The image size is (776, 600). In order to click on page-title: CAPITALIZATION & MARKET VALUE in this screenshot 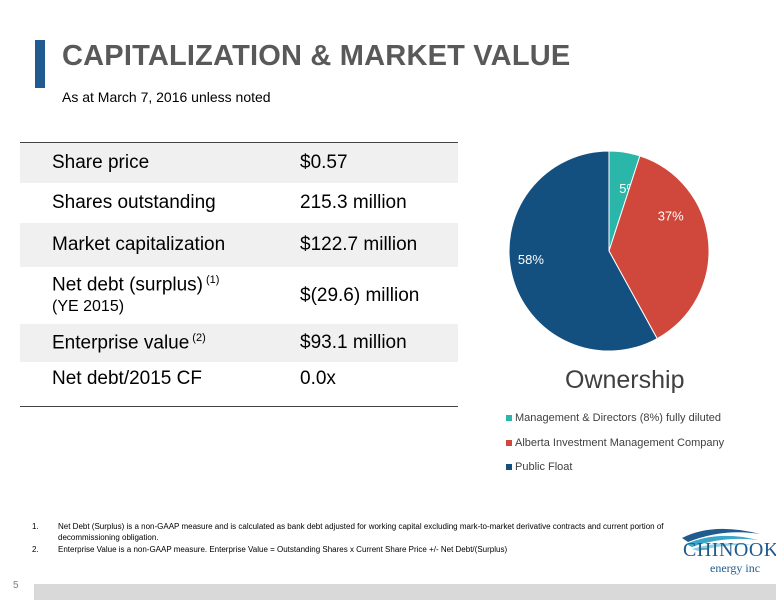, I will do `click(316, 56)`.